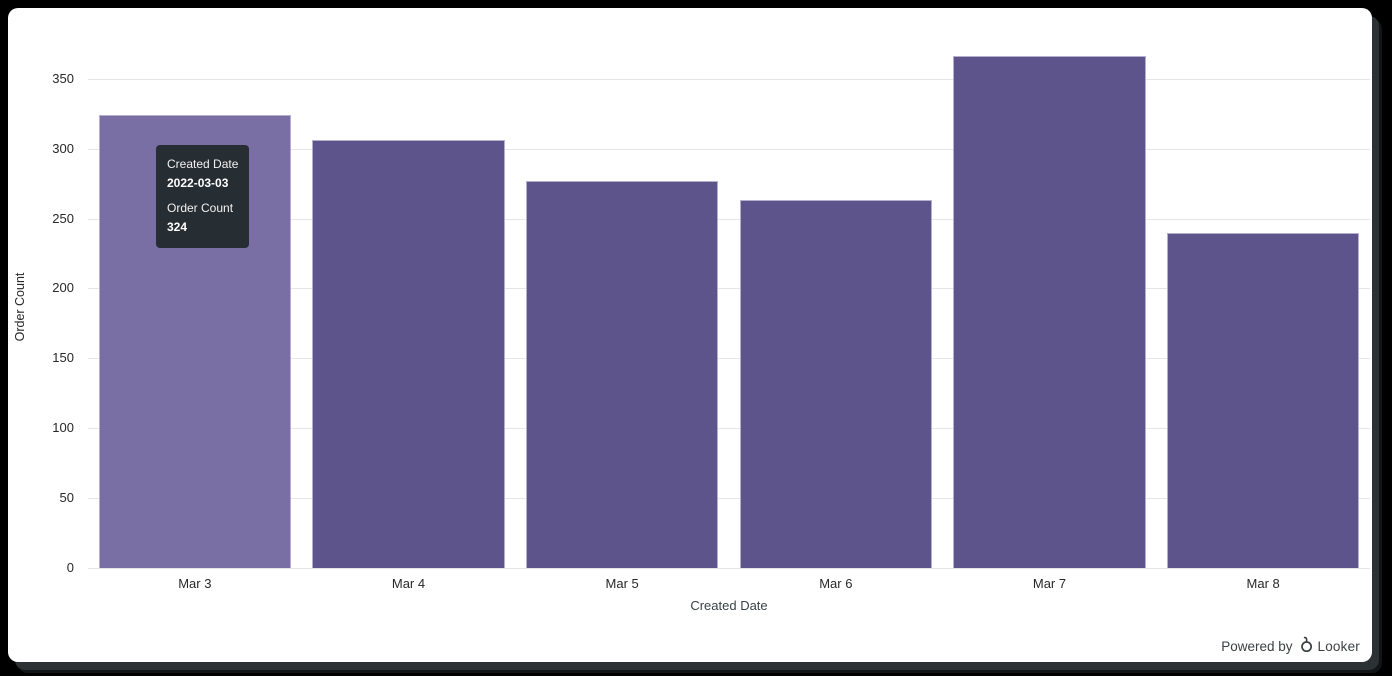 The width and height of the screenshot is (1392, 676). Describe the element at coordinates (63, 78) in the screenshot. I see `y-axis-tick-label: 350` at that location.